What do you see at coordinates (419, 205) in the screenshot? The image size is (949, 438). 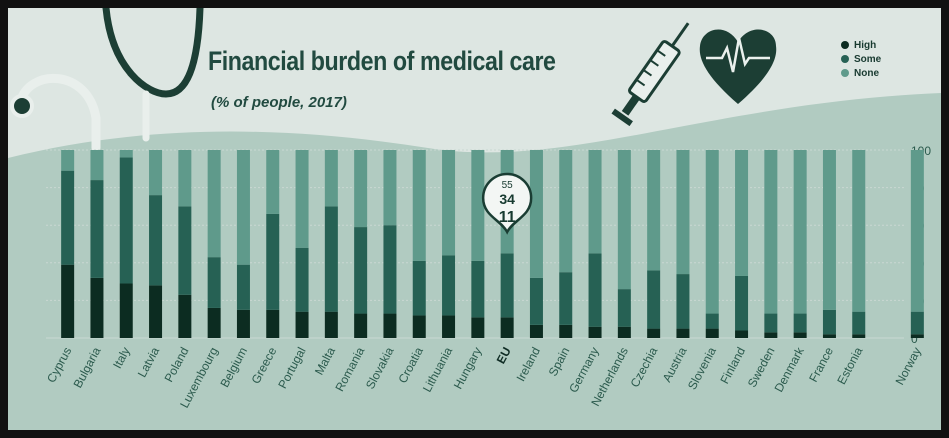 I see `bar-none-croatia` at bounding box center [419, 205].